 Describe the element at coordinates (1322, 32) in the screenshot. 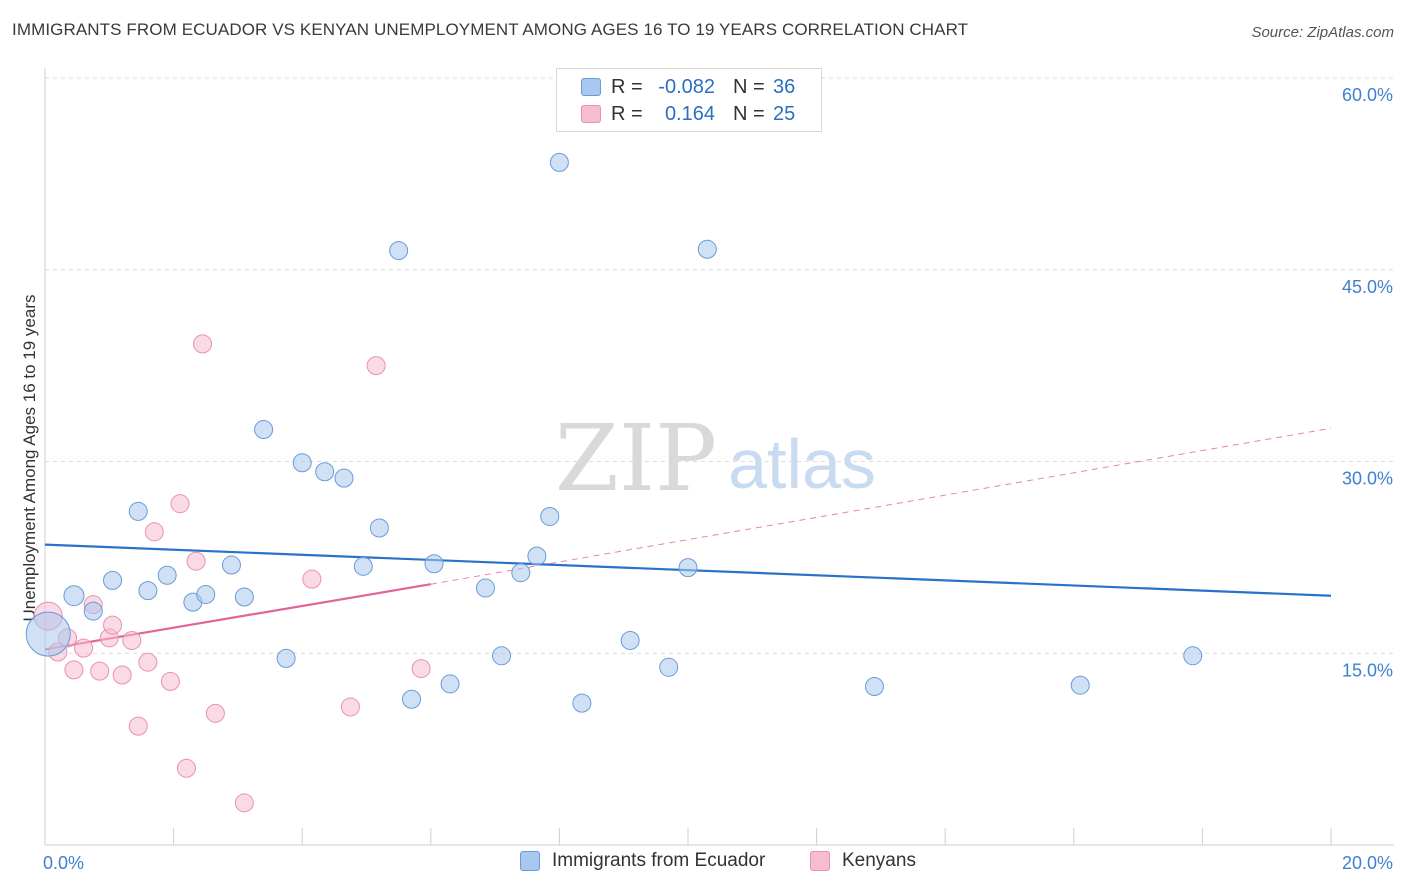

I see `source-credit: Source: ZipAtlas.com` at that location.